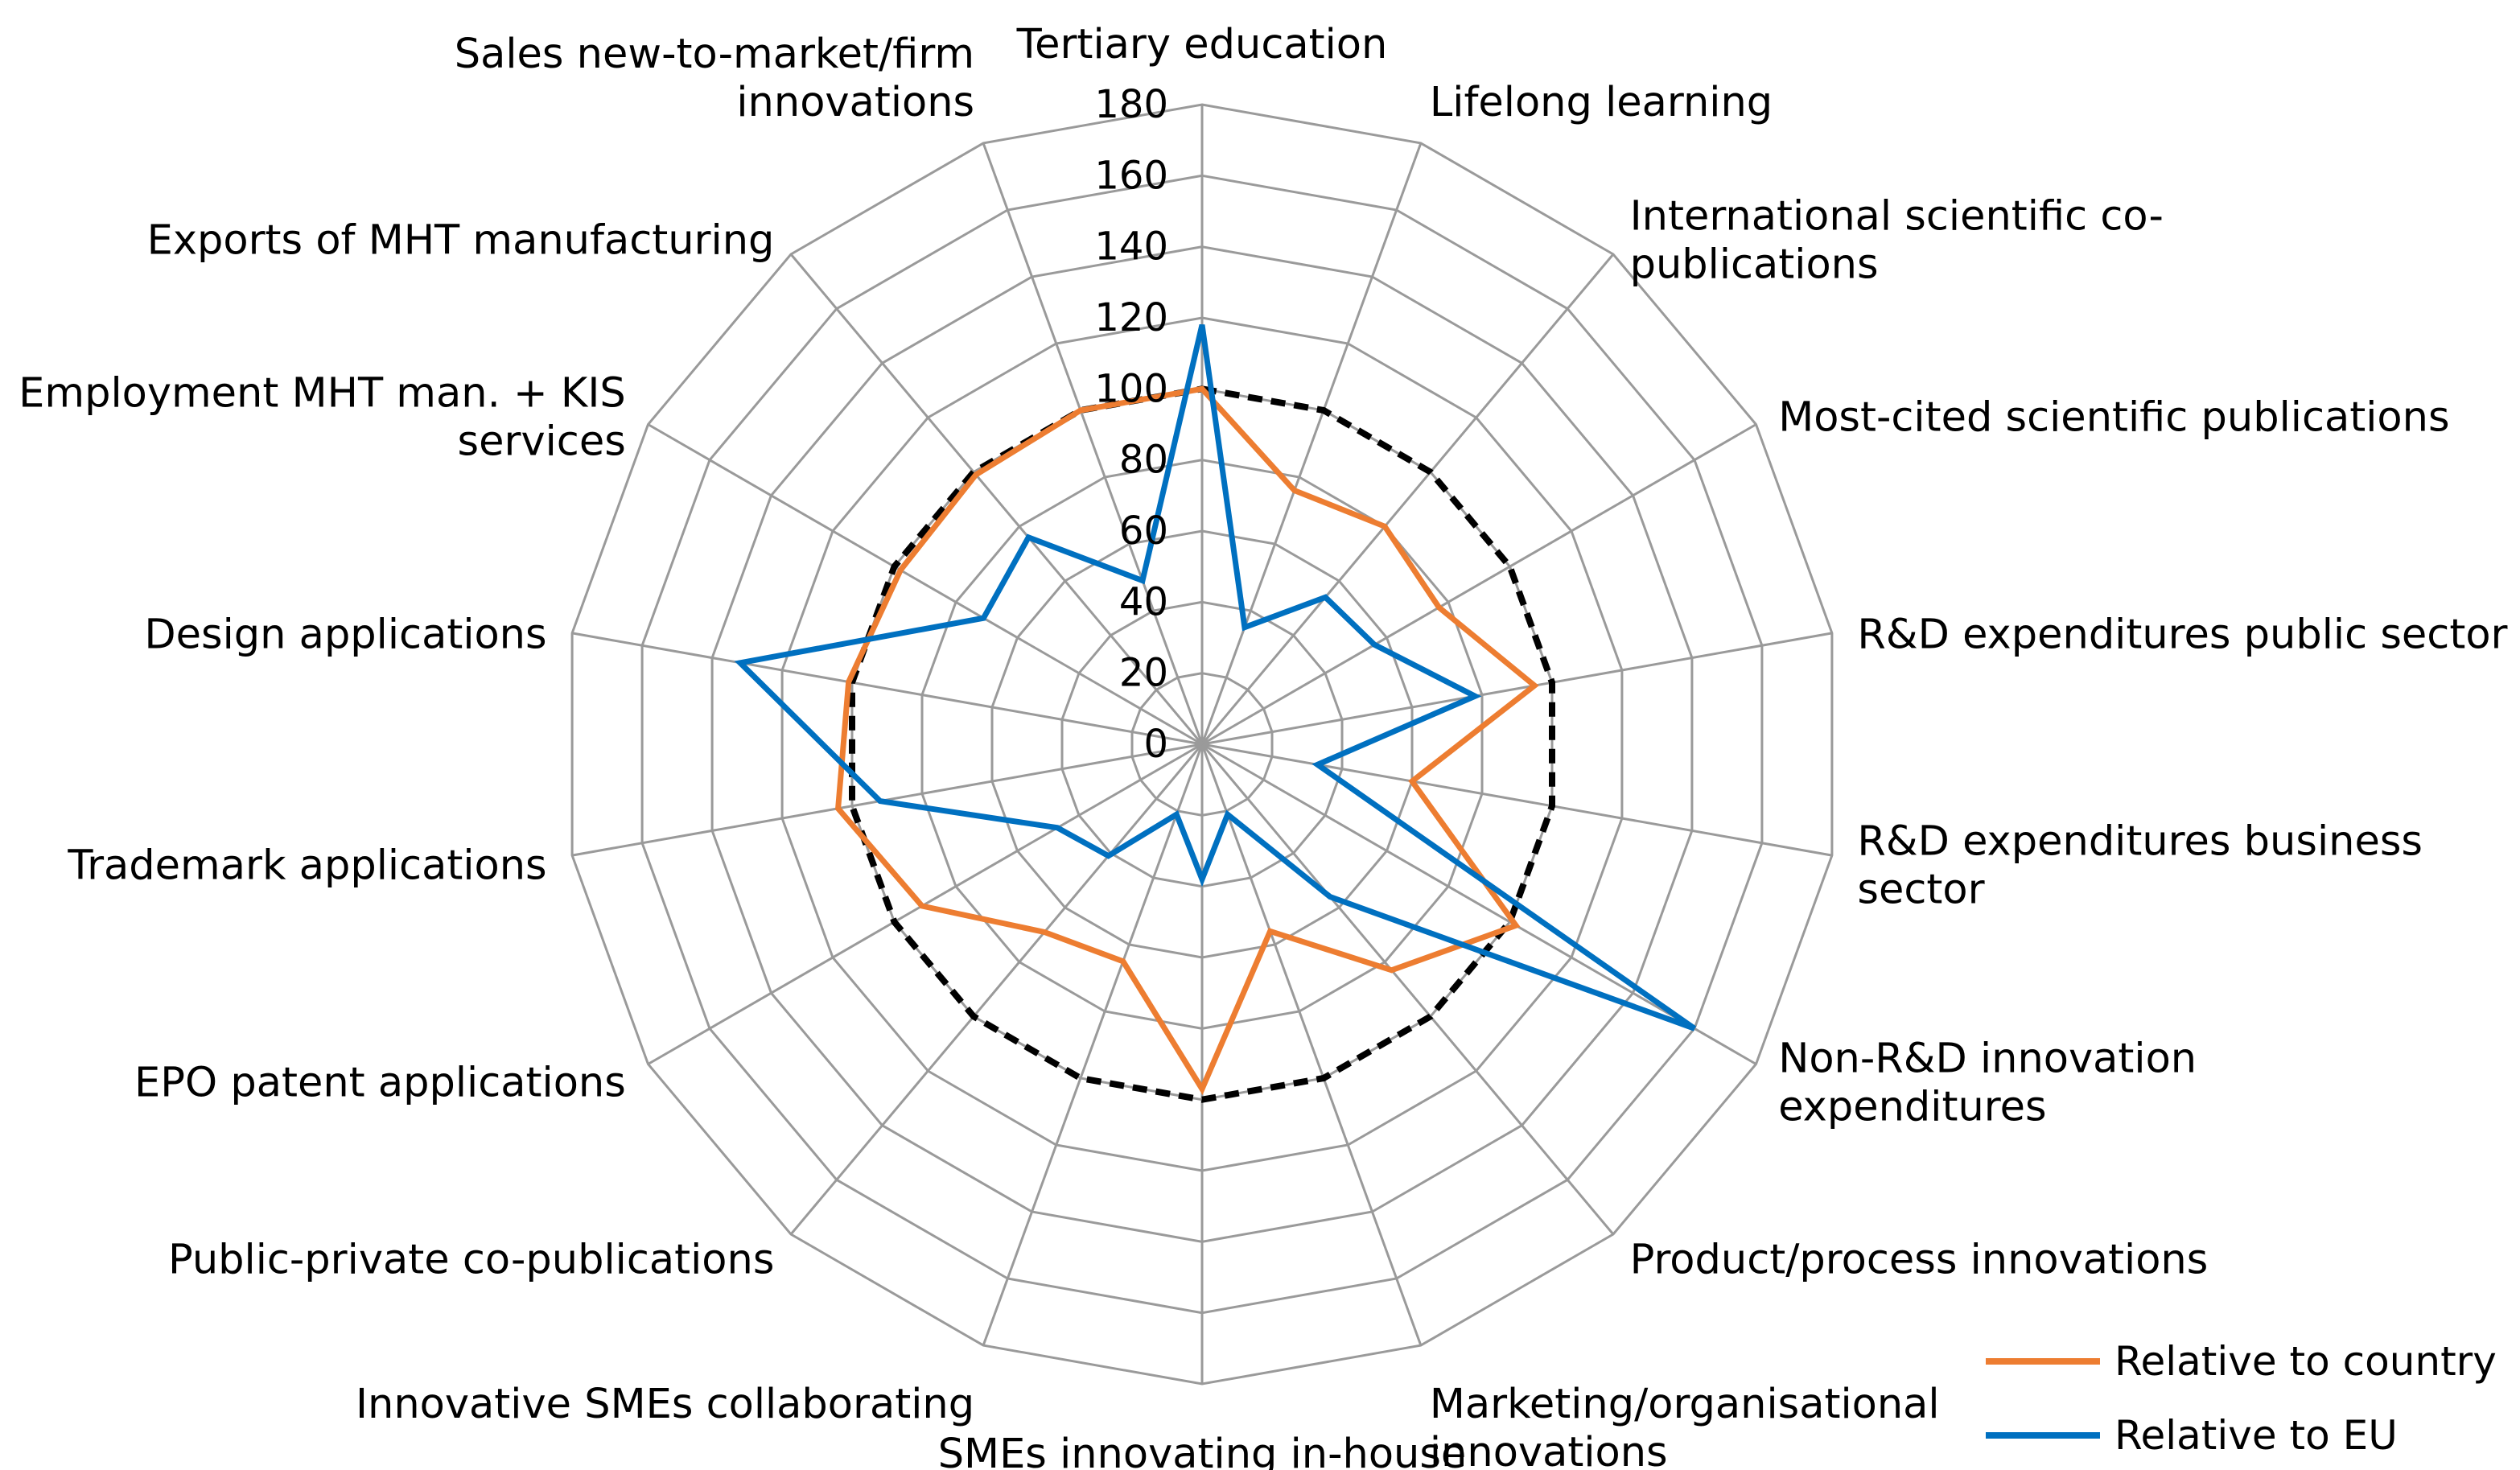 This screenshot has width=2520, height=1470. What do you see at coordinates (345, 634) in the screenshot?
I see `category-label: Design applications` at bounding box center [345, 634].